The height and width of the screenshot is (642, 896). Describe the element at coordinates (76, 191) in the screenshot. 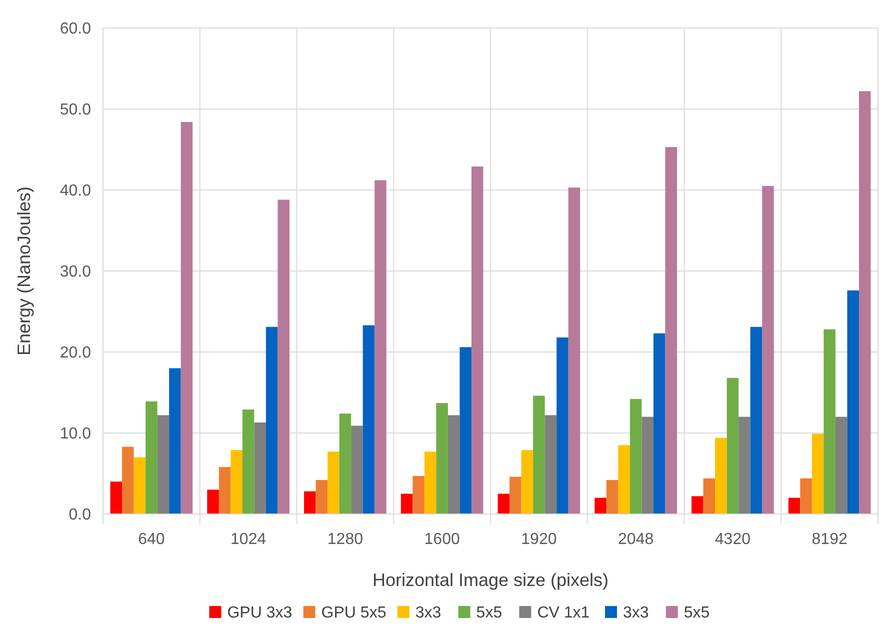

I see `y-tick-label: 40.0` at that location.